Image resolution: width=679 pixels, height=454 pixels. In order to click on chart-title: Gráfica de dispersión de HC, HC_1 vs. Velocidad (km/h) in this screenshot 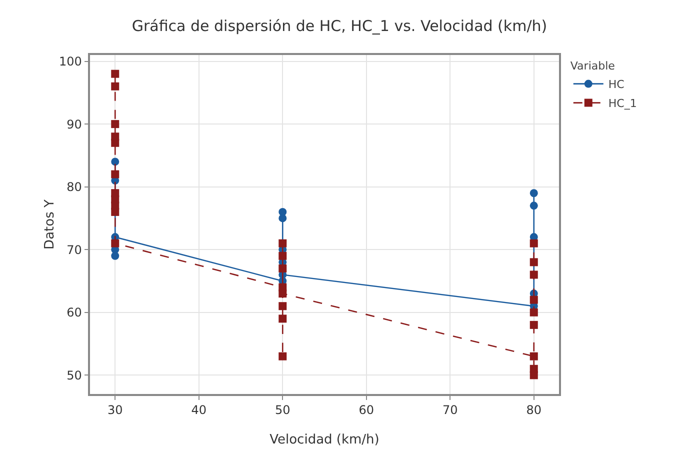, I will do `click(340, 25)`.